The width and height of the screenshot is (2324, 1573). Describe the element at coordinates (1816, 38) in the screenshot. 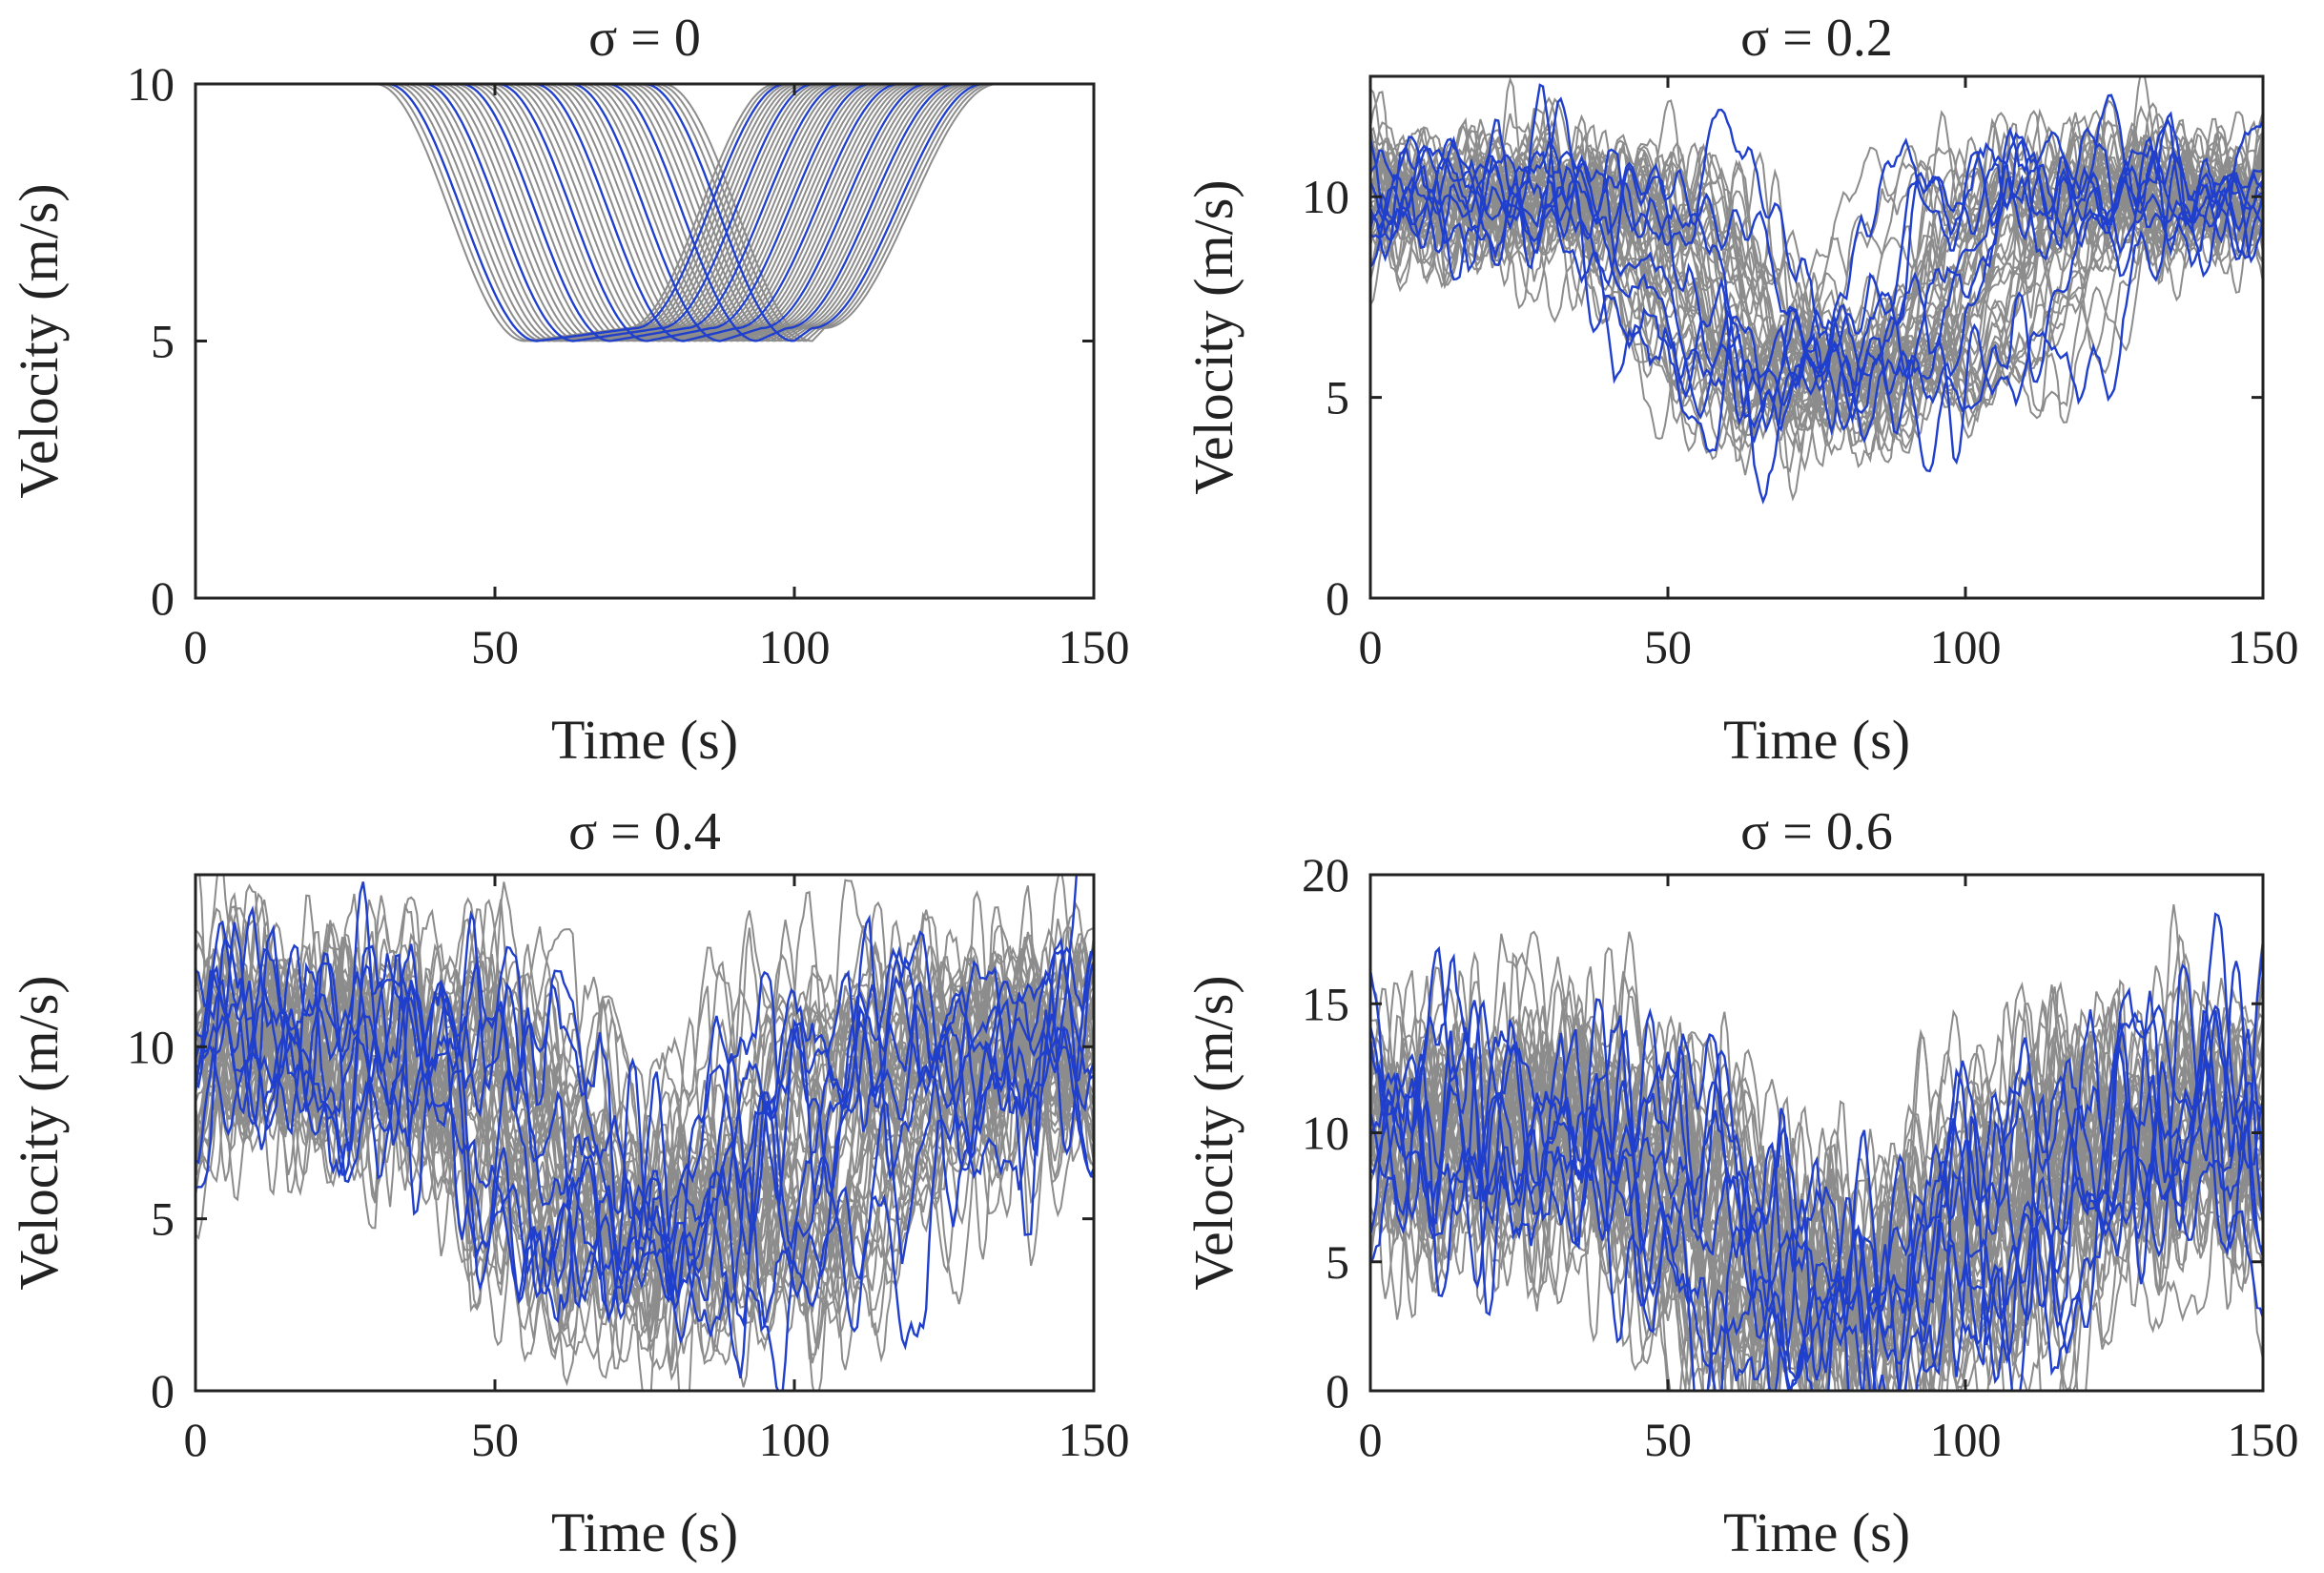

I see `panel-title: σ = 0.2` at that location.